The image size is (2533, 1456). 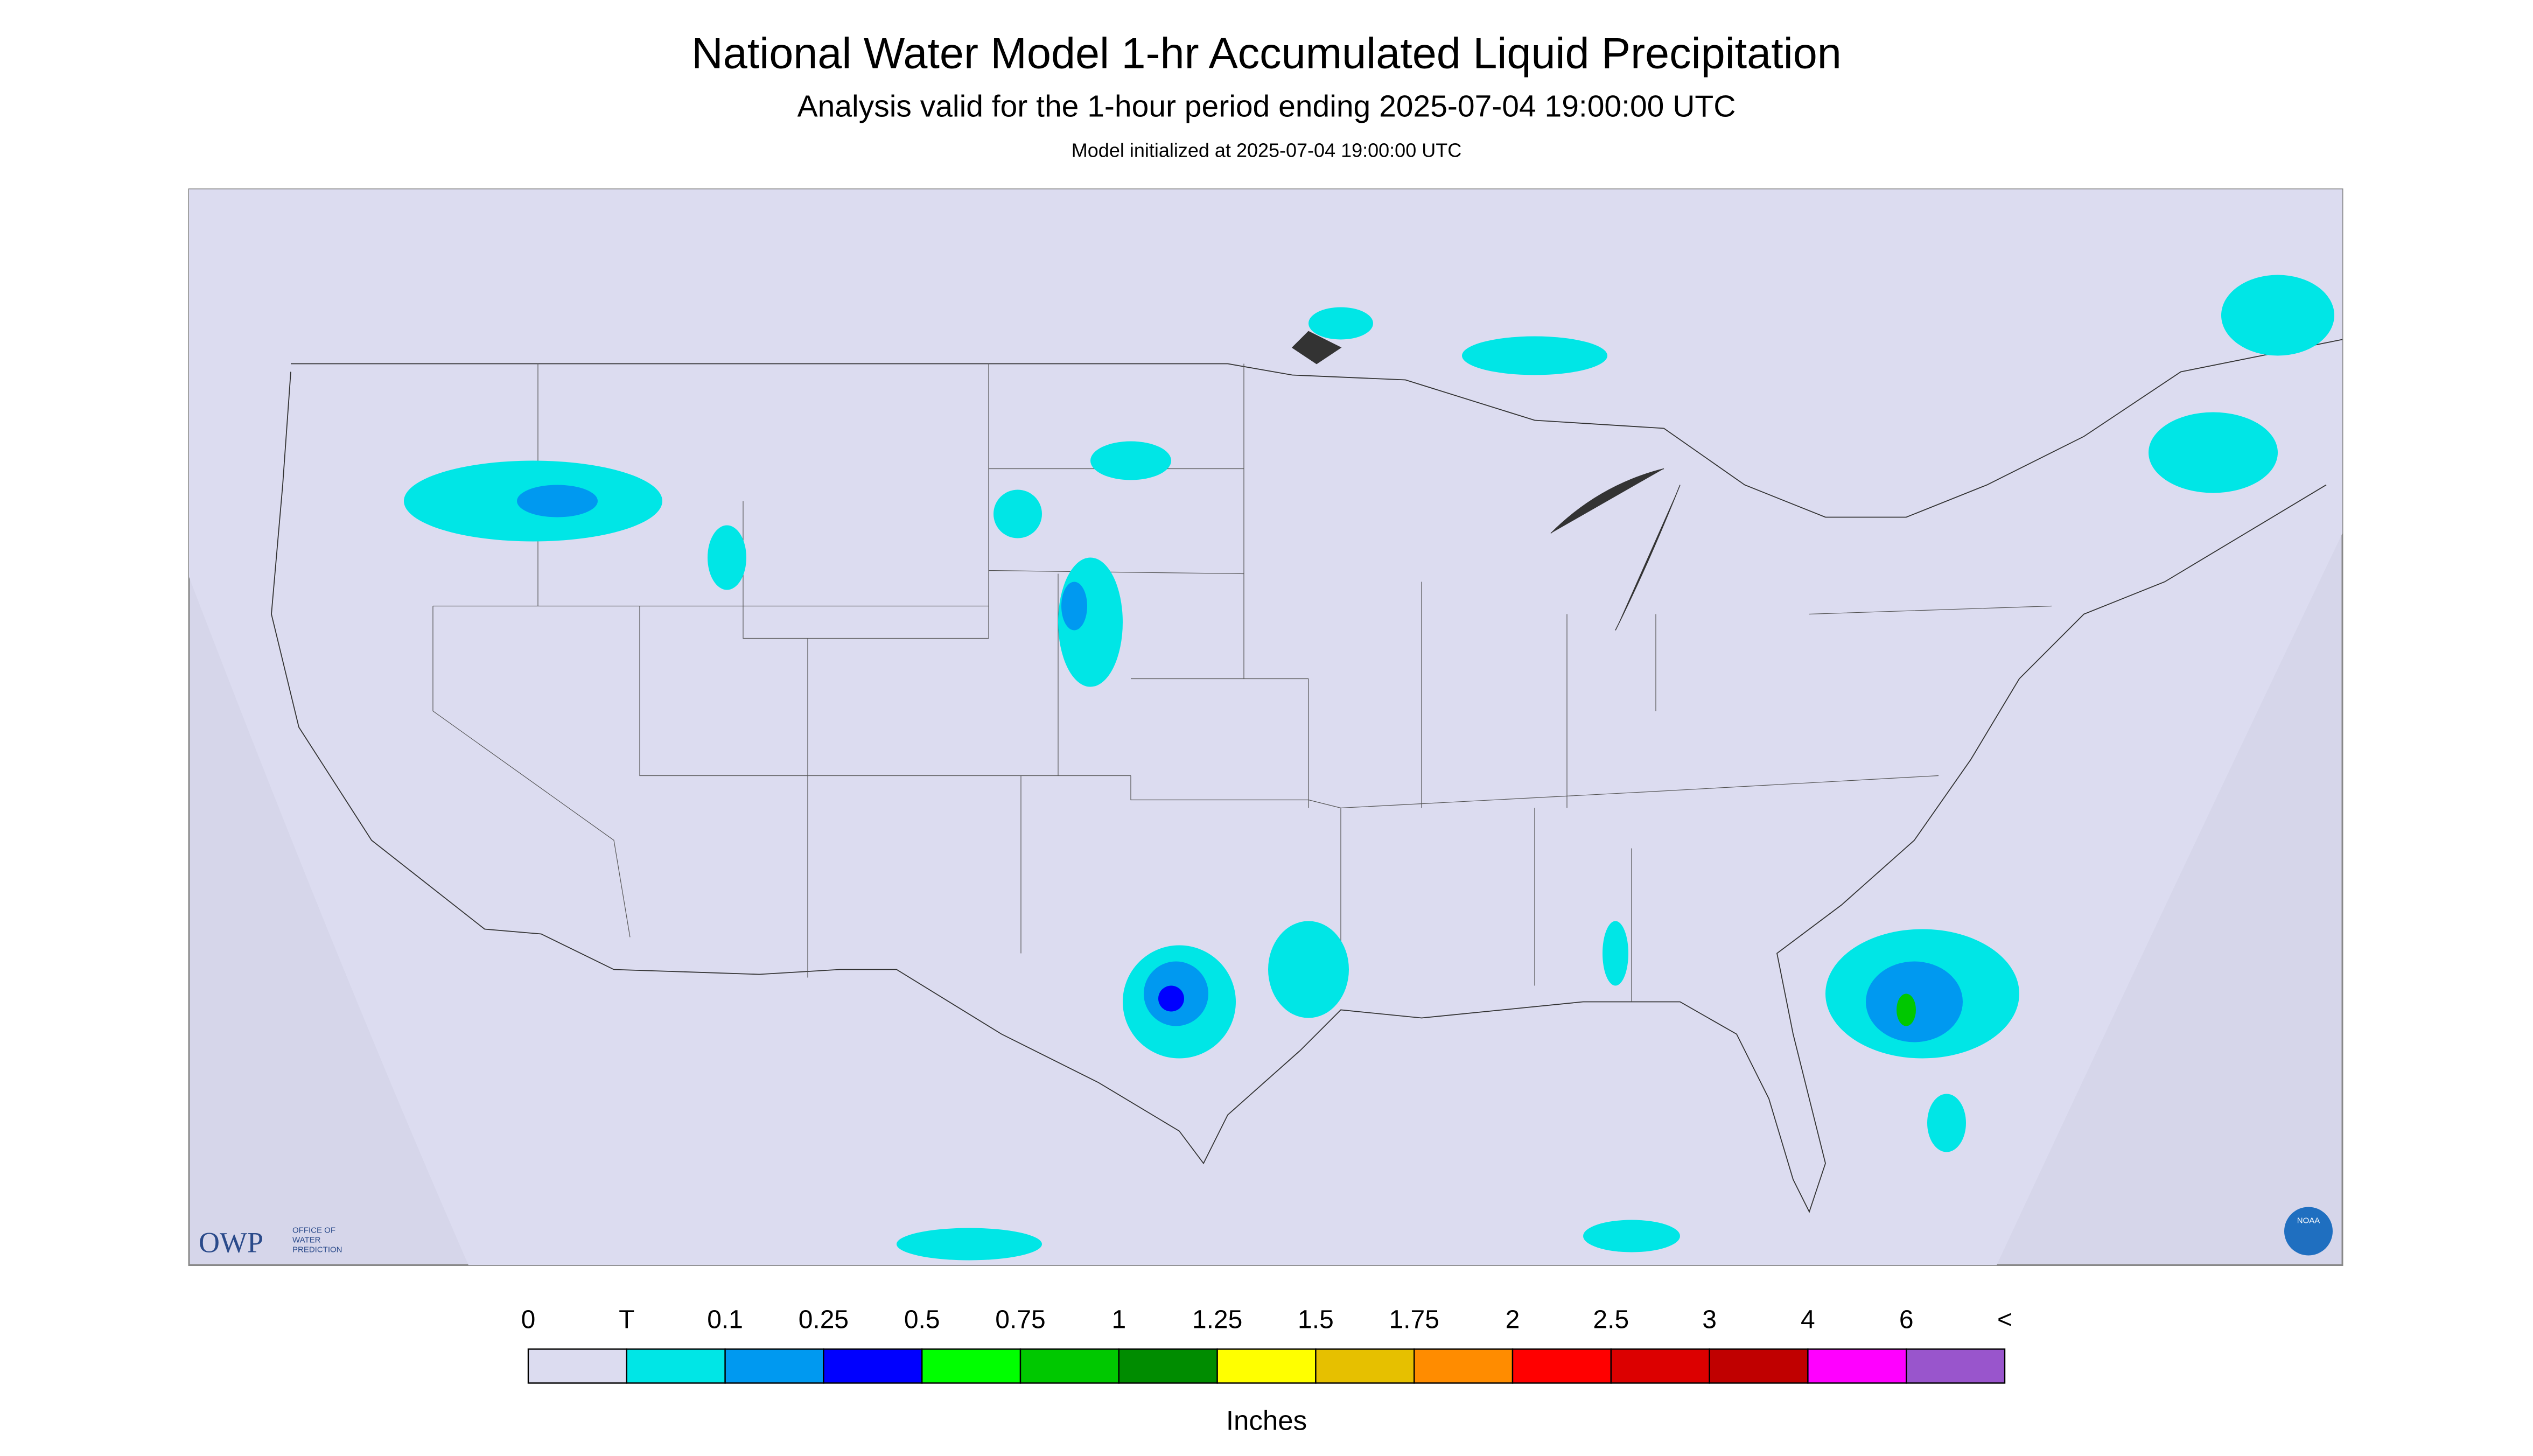 I want to click on legend-label: 1.25, so click(x=1217, y=1320).